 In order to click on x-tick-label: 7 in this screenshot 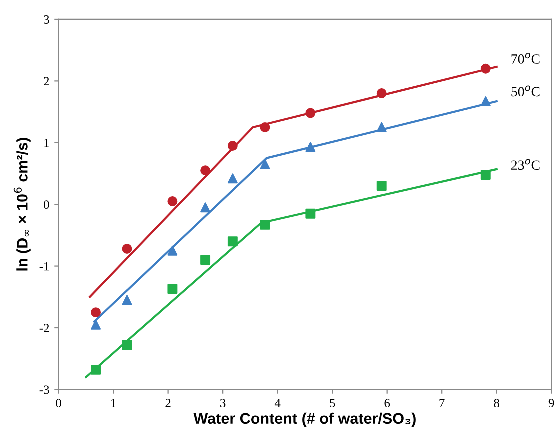, I will do `click(442, 403)`.